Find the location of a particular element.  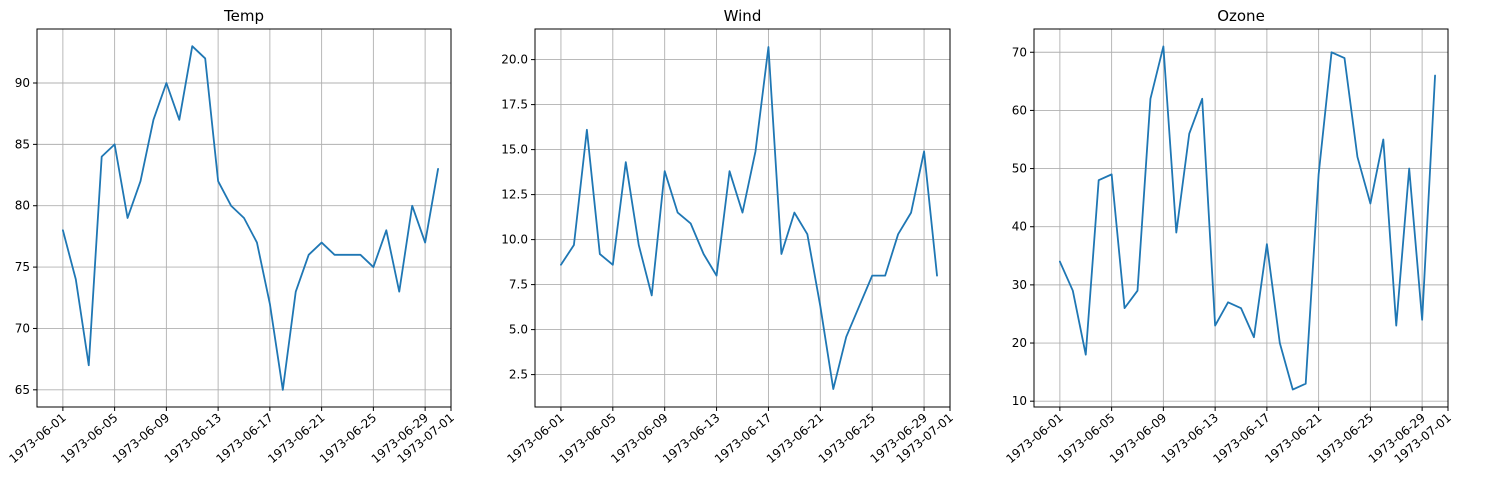

y-tick-label: 10.0 is located at coordinates (514, 240).